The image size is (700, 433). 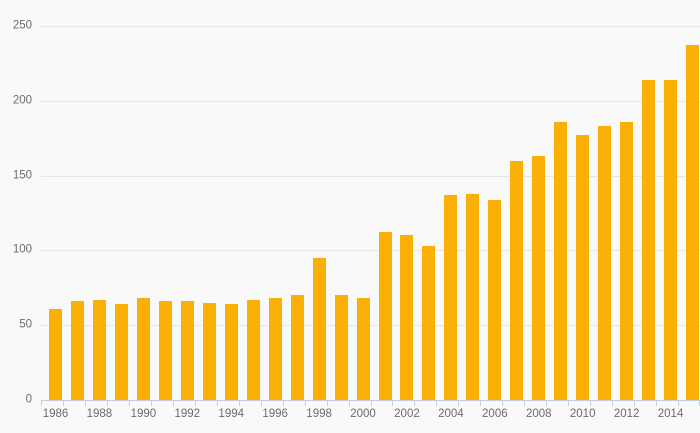 I want to click on bar-2002, so click(x=407, y=317).